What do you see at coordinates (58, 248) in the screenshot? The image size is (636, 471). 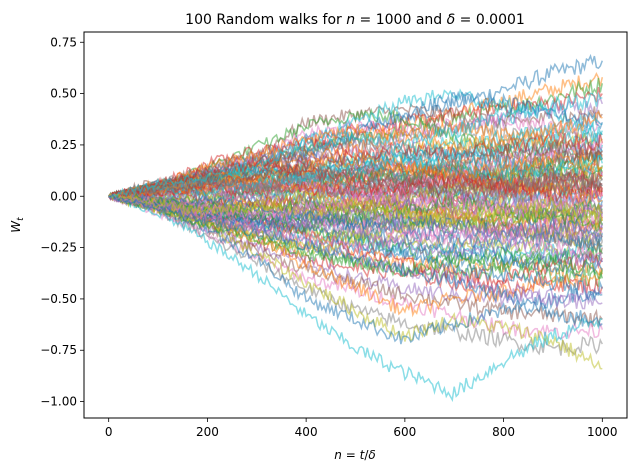 I see `y-tick-label: −0.25` at bounding box center [58, 248].